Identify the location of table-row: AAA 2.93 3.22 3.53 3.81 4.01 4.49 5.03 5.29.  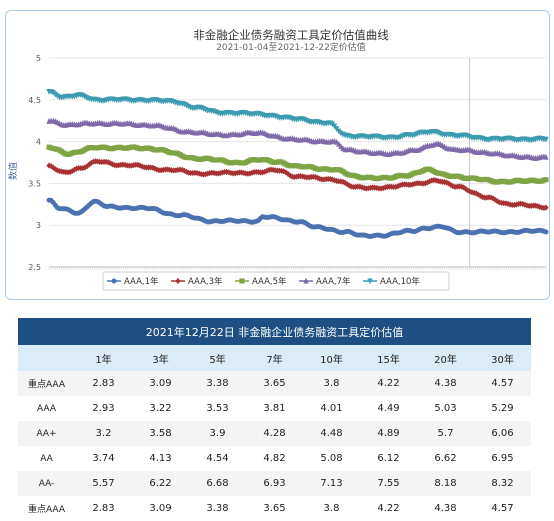
(274, 408).